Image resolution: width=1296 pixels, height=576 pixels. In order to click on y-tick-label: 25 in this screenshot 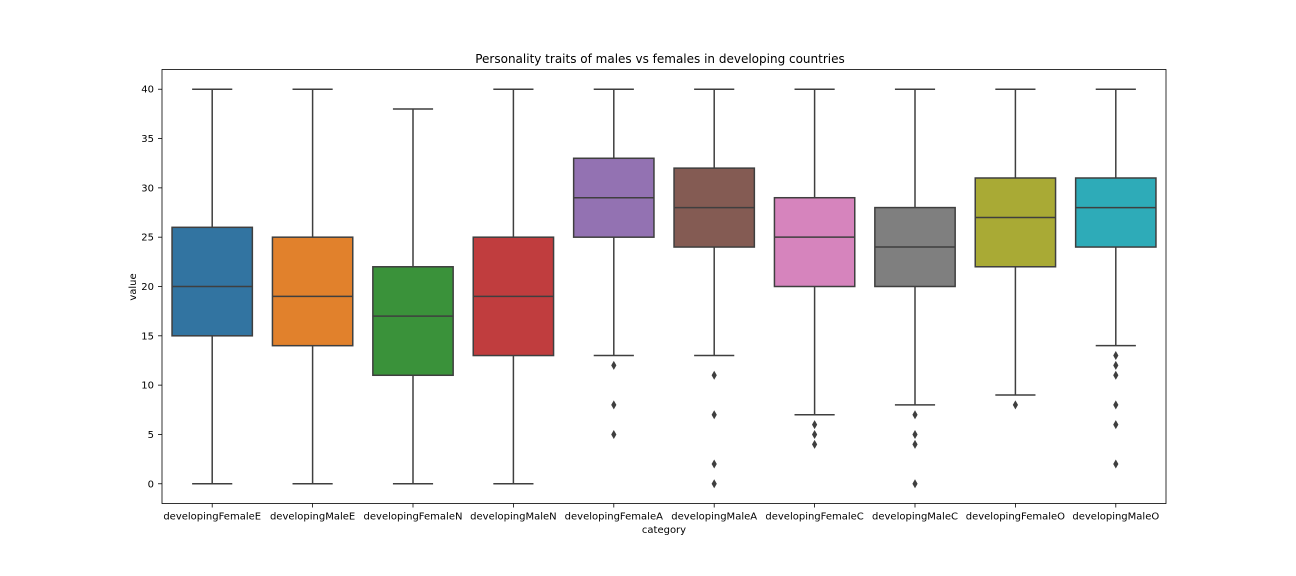, I will do `click(147, 238)`.